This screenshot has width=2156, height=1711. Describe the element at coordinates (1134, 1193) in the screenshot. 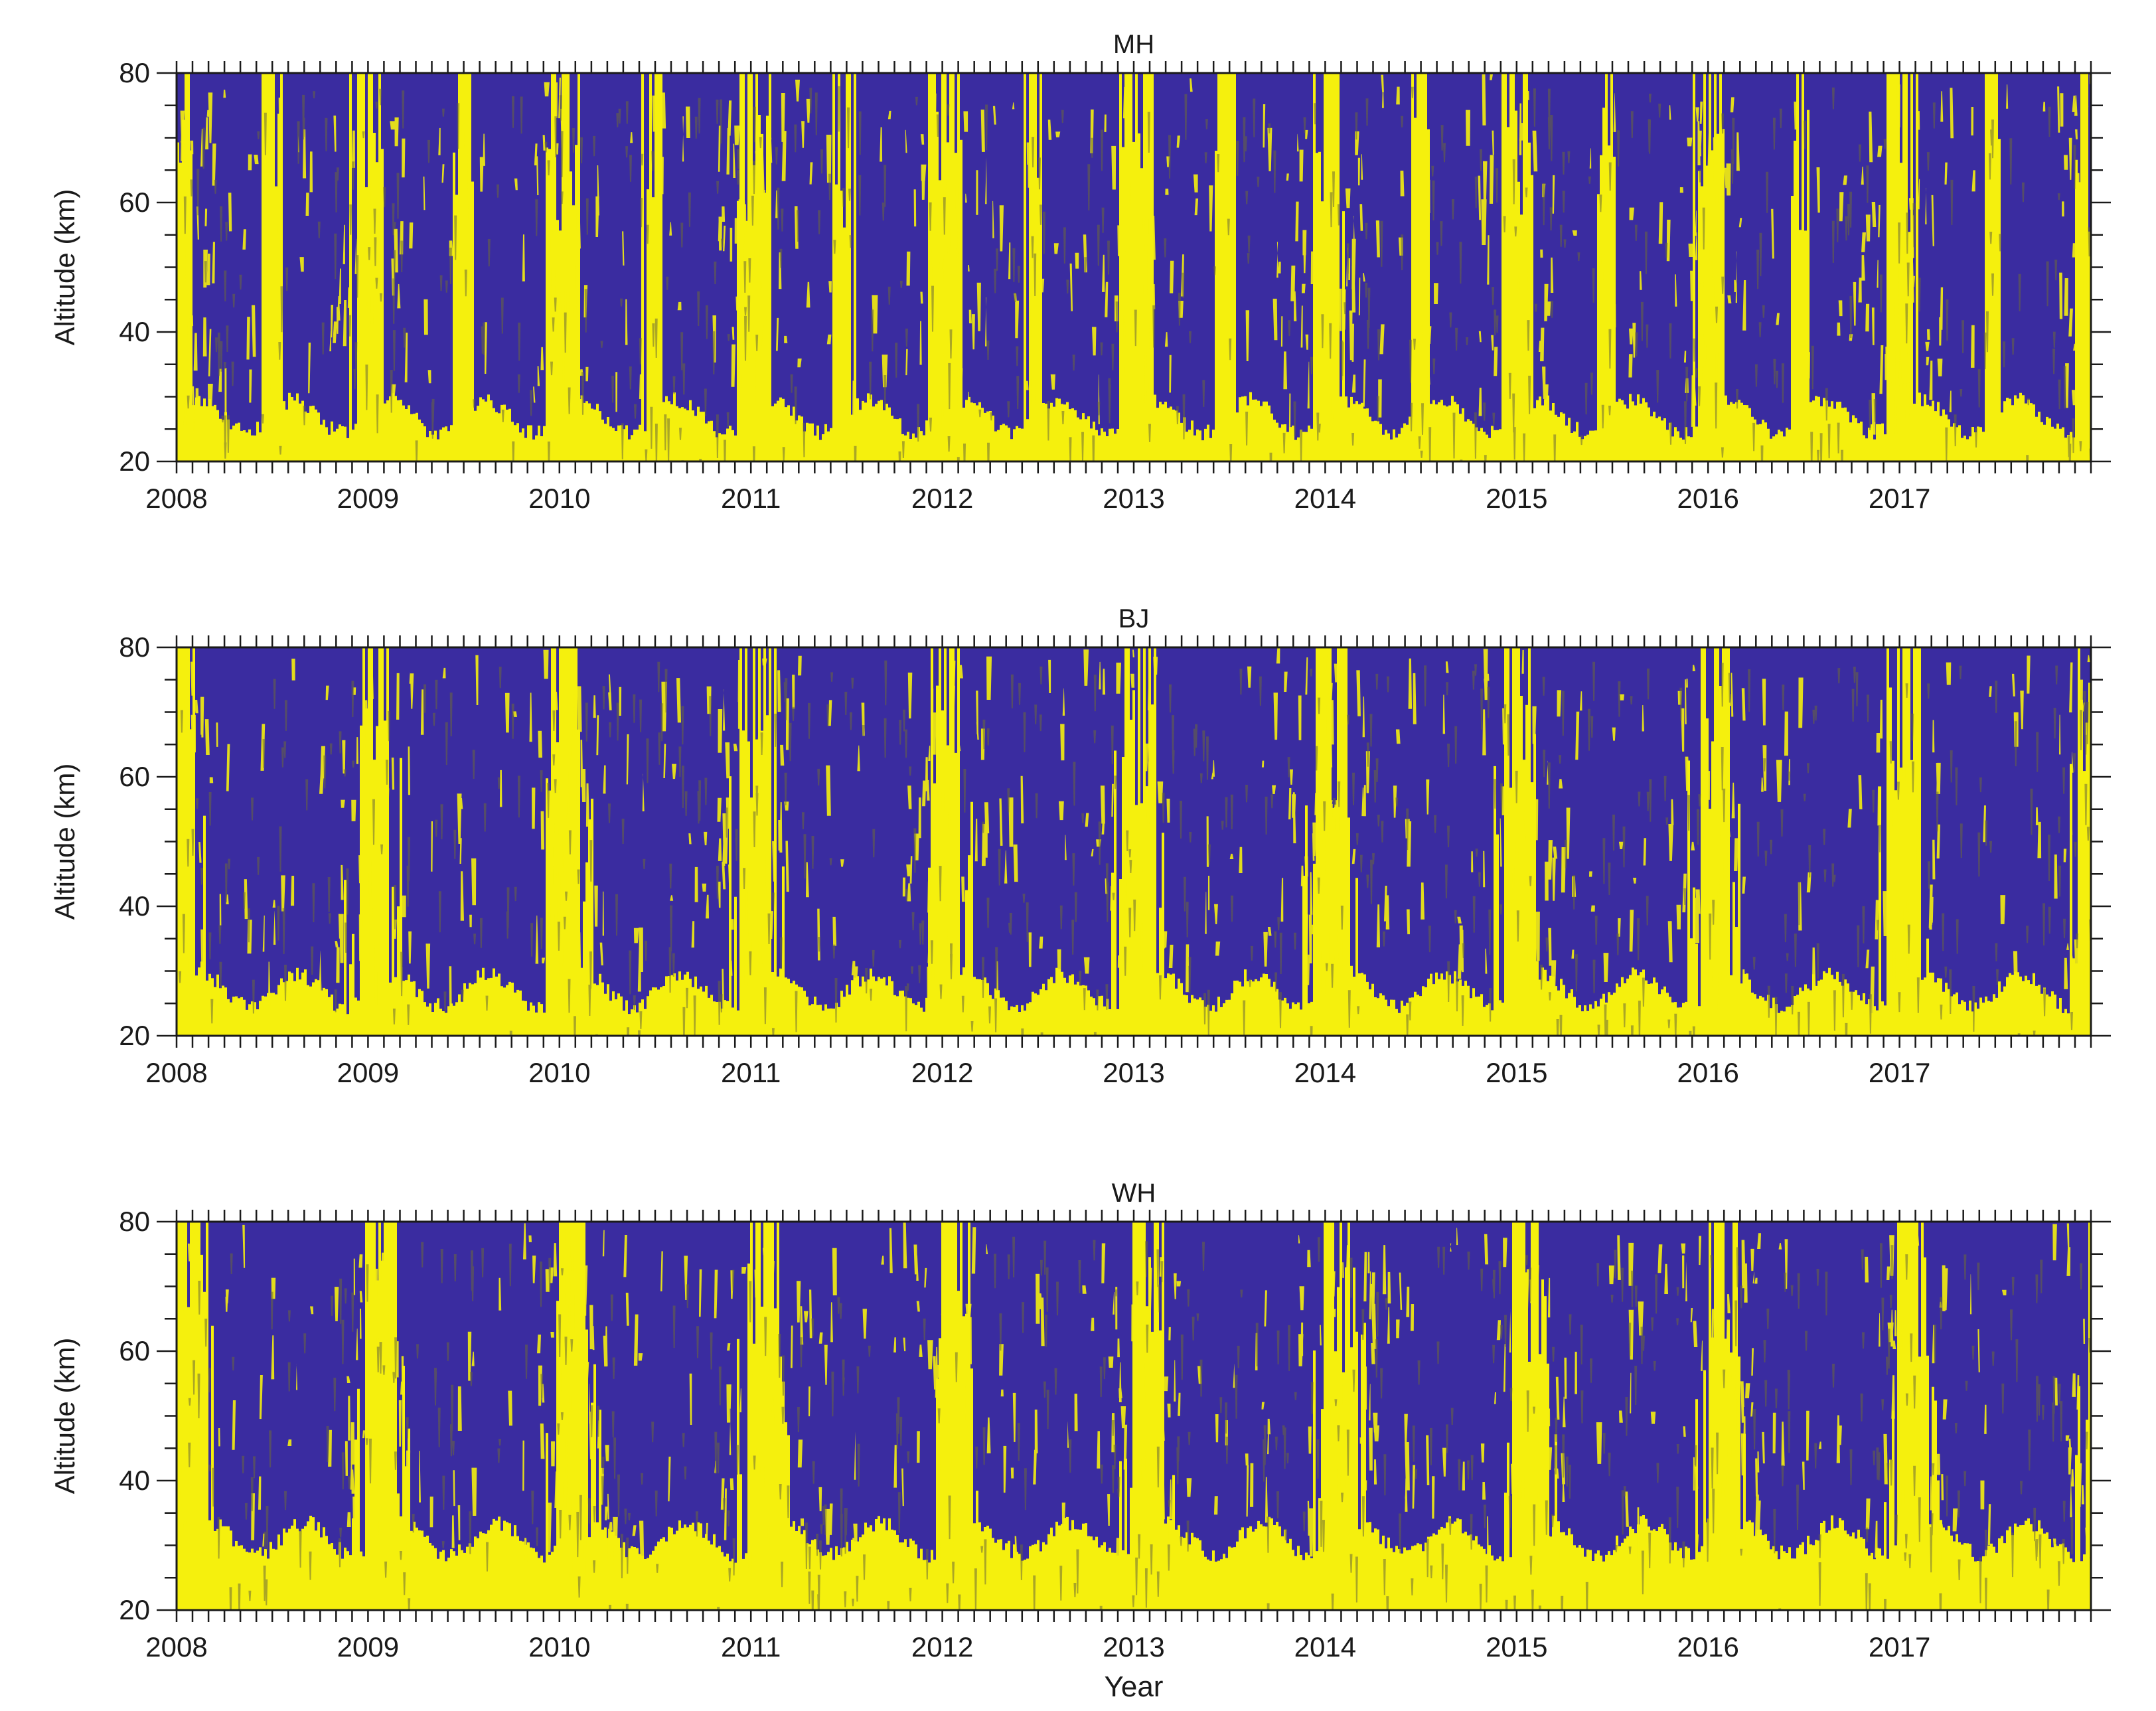

I see `panel-title: WH` at that location.